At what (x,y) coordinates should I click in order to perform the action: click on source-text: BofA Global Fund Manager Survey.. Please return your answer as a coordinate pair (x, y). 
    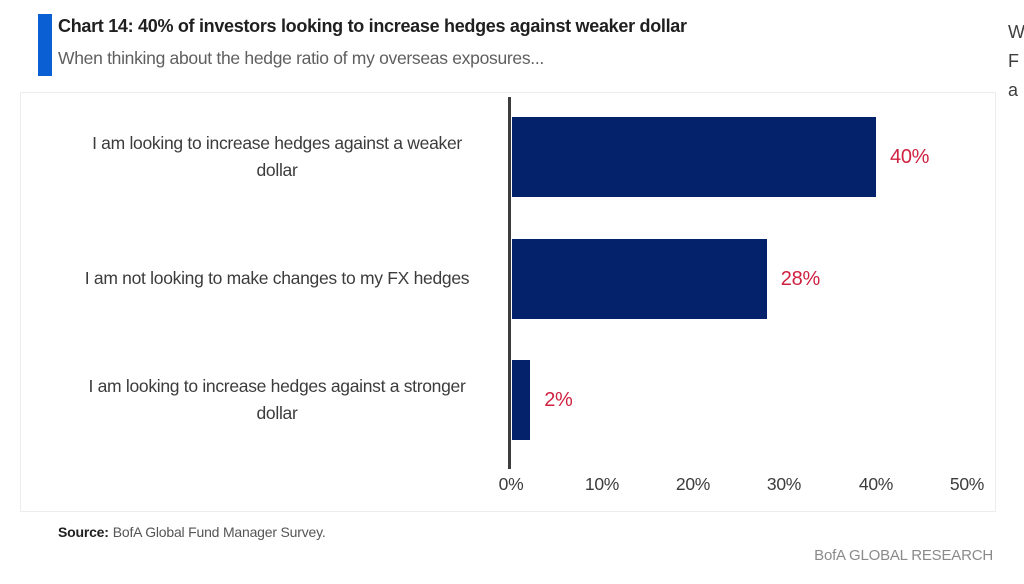
    Looking at the image, I should click on (219, 532).